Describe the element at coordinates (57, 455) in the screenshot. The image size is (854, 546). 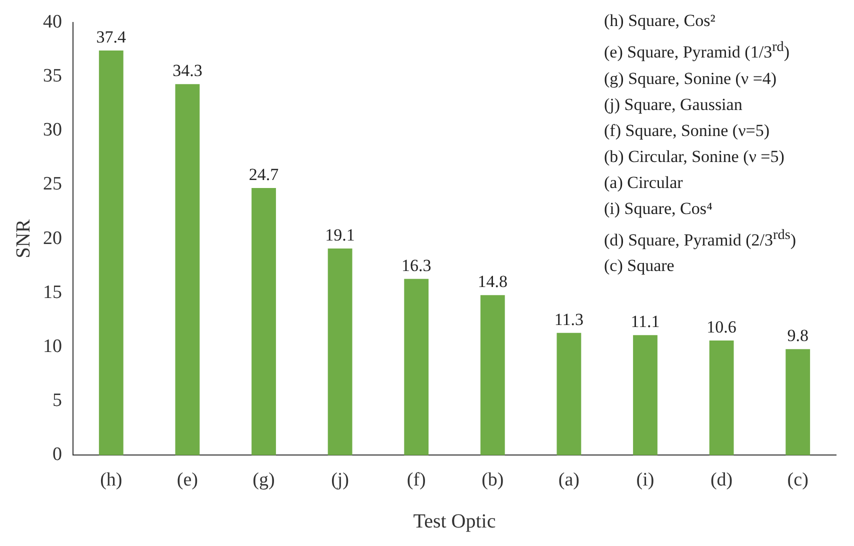
I see `y-tick-label: 0` at that location.